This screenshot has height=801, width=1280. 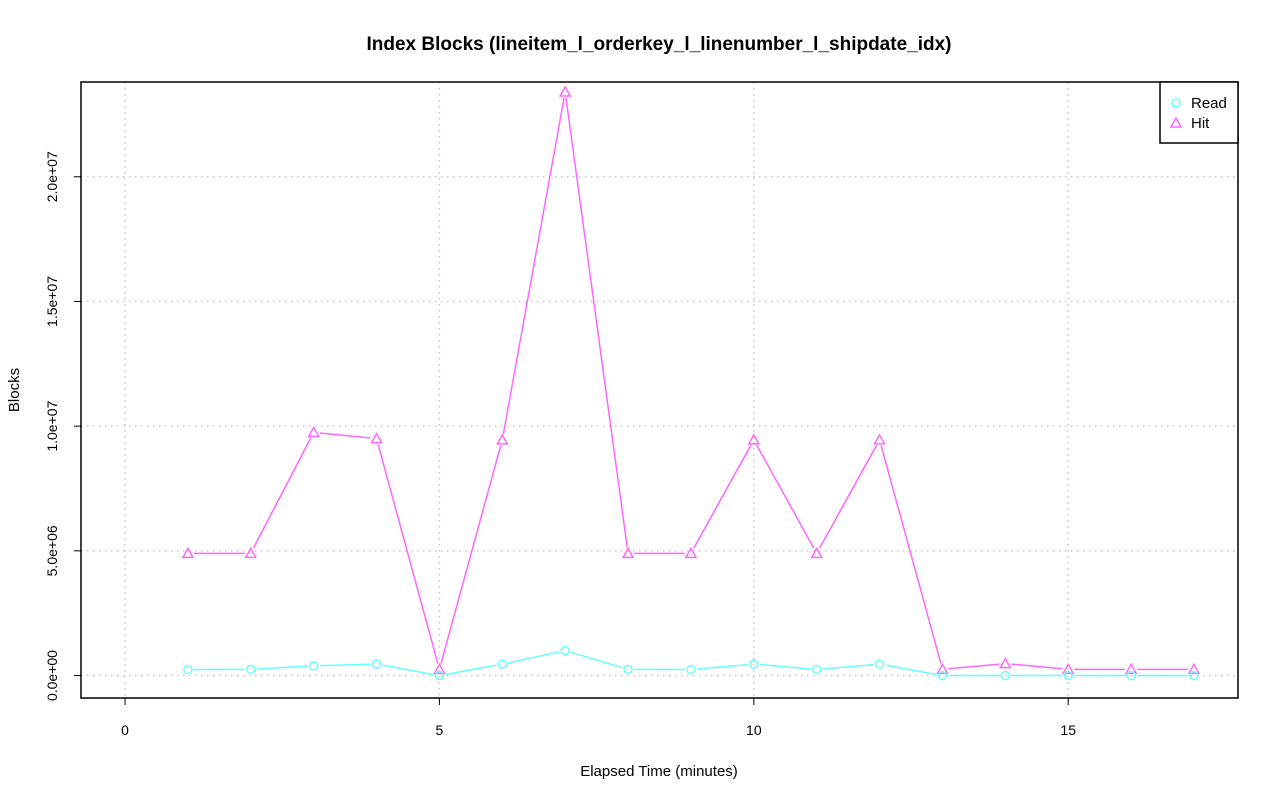 I want to click on x-tick-label: 15, so click(x=1068, y=730).